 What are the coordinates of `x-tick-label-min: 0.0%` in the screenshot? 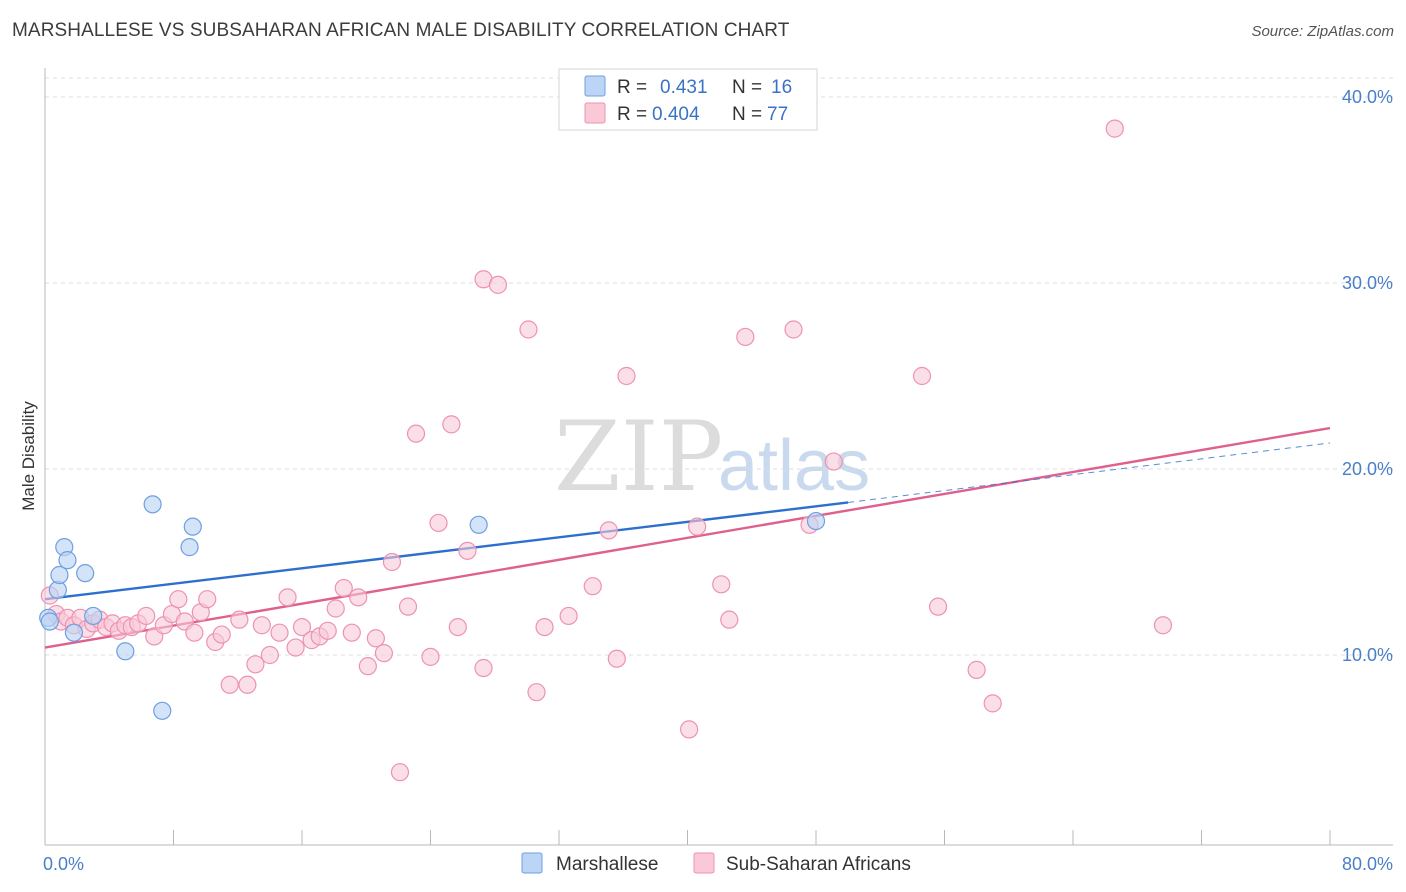 It's located at (63, 864).